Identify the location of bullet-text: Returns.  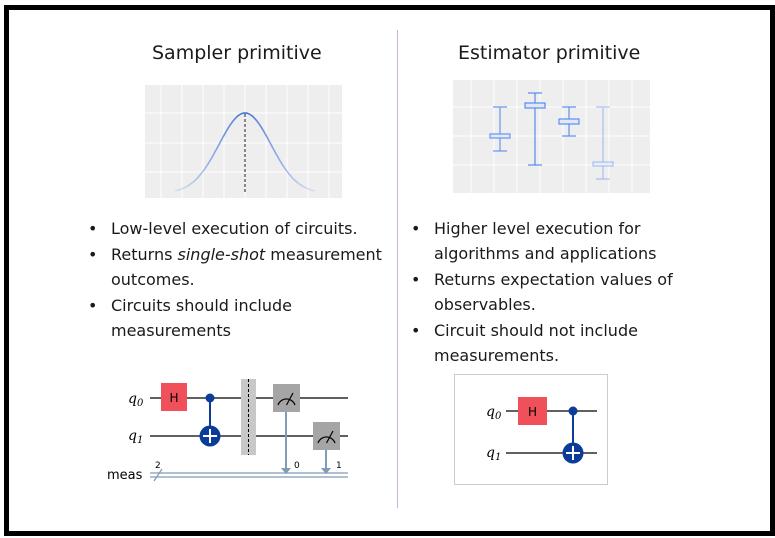
(144, 254).